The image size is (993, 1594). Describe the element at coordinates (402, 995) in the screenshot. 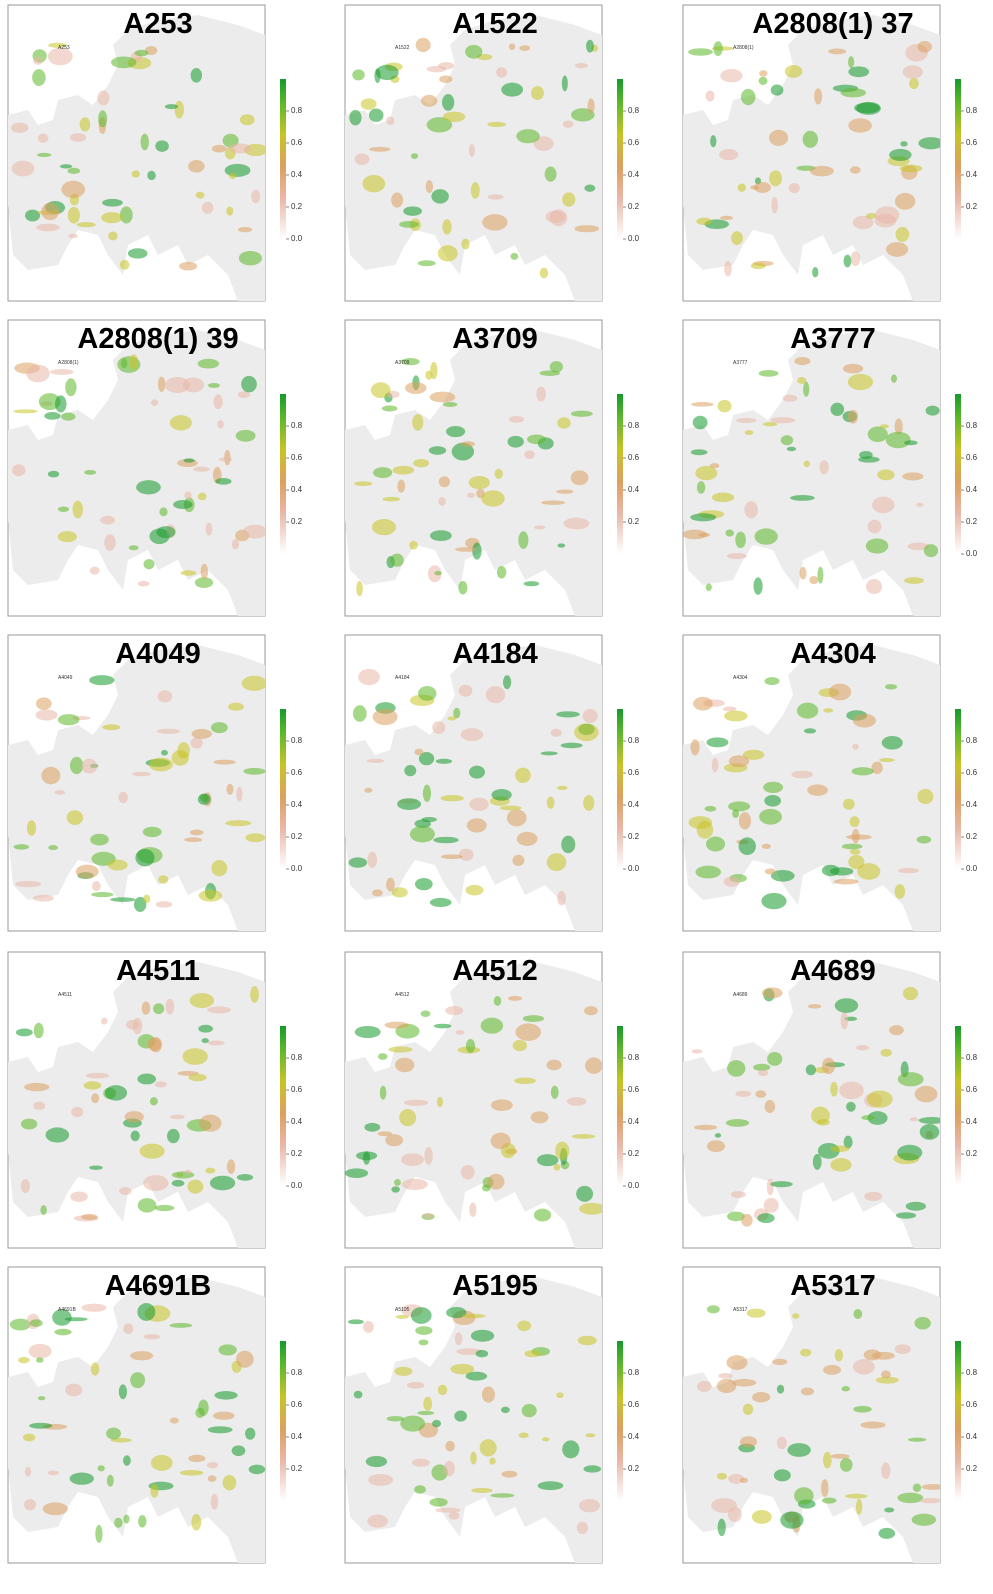

I see `panel-subtitle: A4512` at that location.